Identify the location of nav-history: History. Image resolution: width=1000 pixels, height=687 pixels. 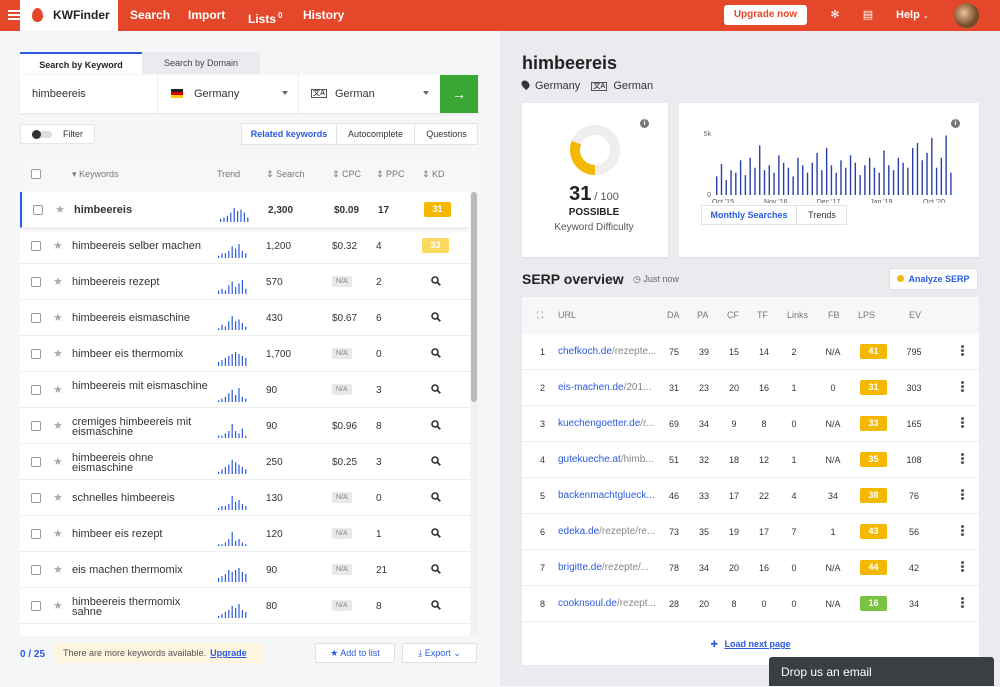
(324, 15).